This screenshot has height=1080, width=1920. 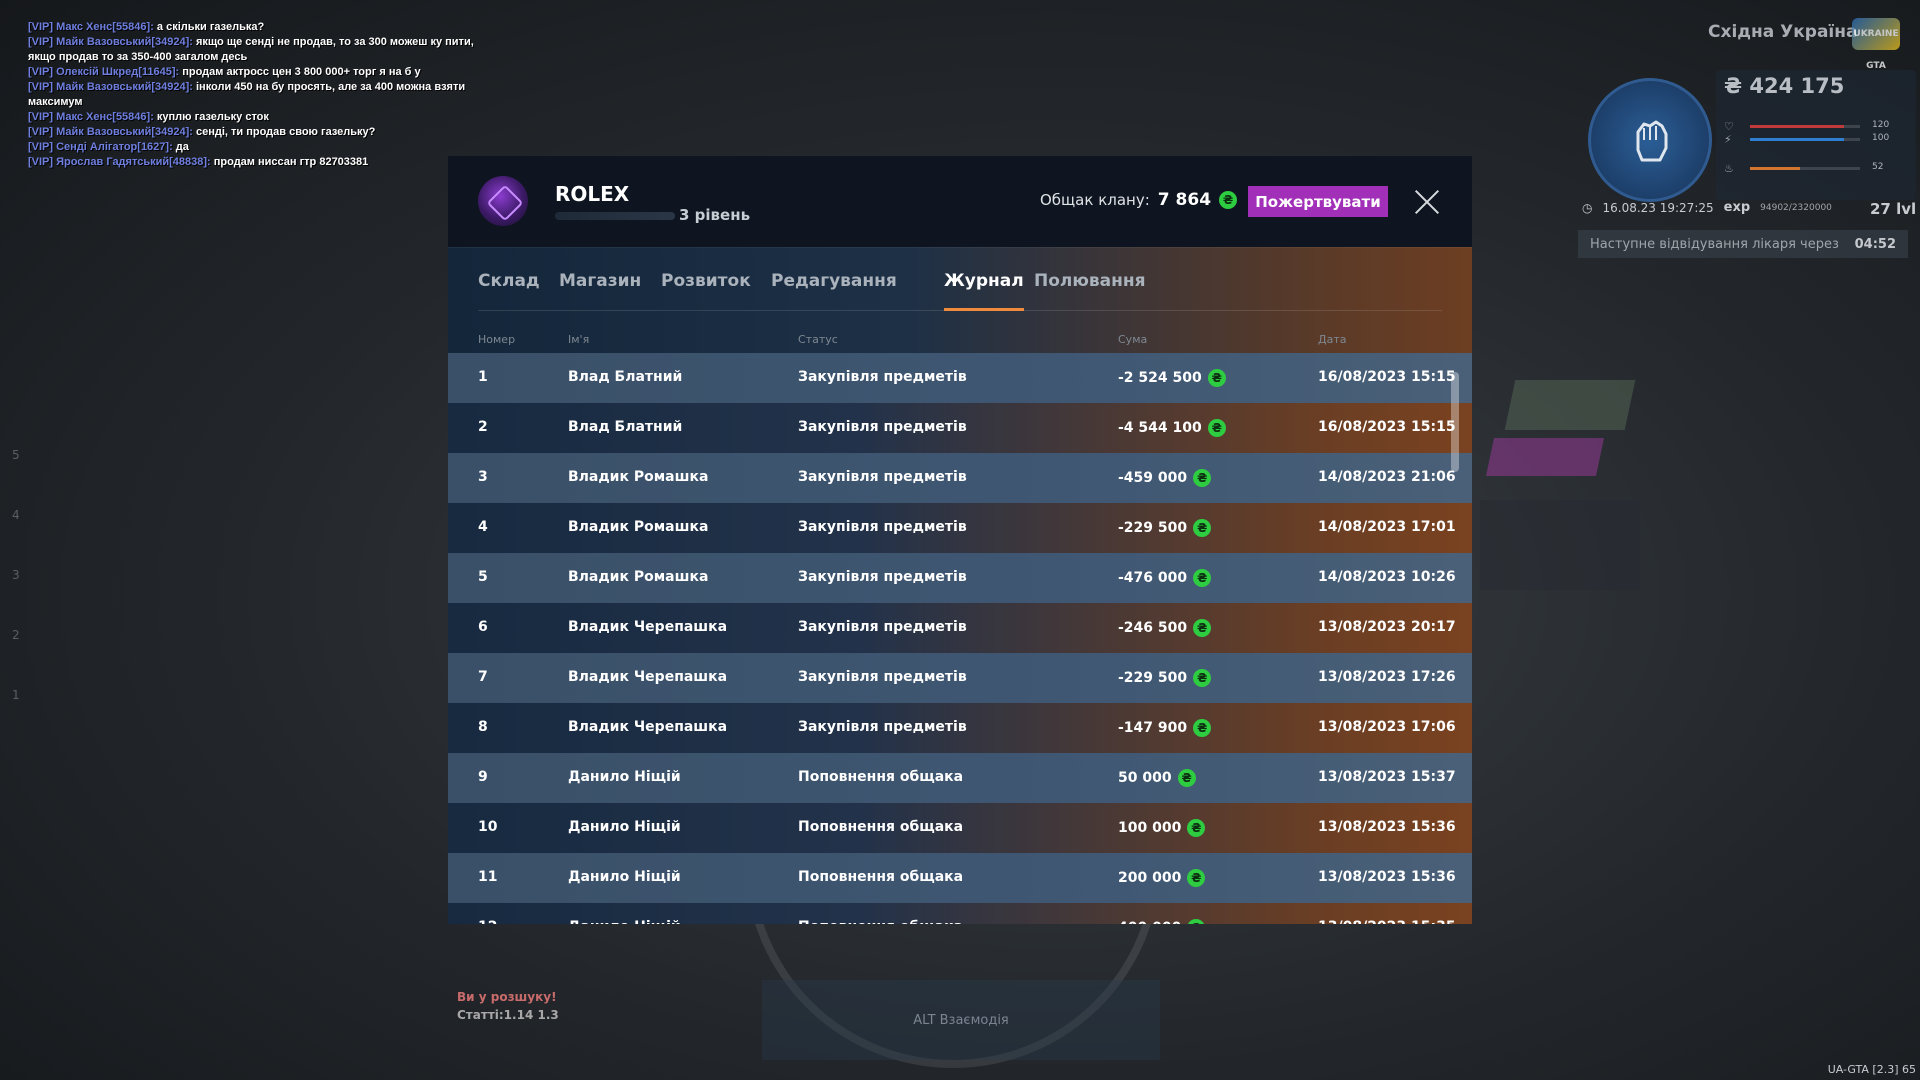 What do you see at coordinates (1318, 201) in the screenshot?
I see `donate-button: Пожертвувати` at bounding box center [1318, 201].